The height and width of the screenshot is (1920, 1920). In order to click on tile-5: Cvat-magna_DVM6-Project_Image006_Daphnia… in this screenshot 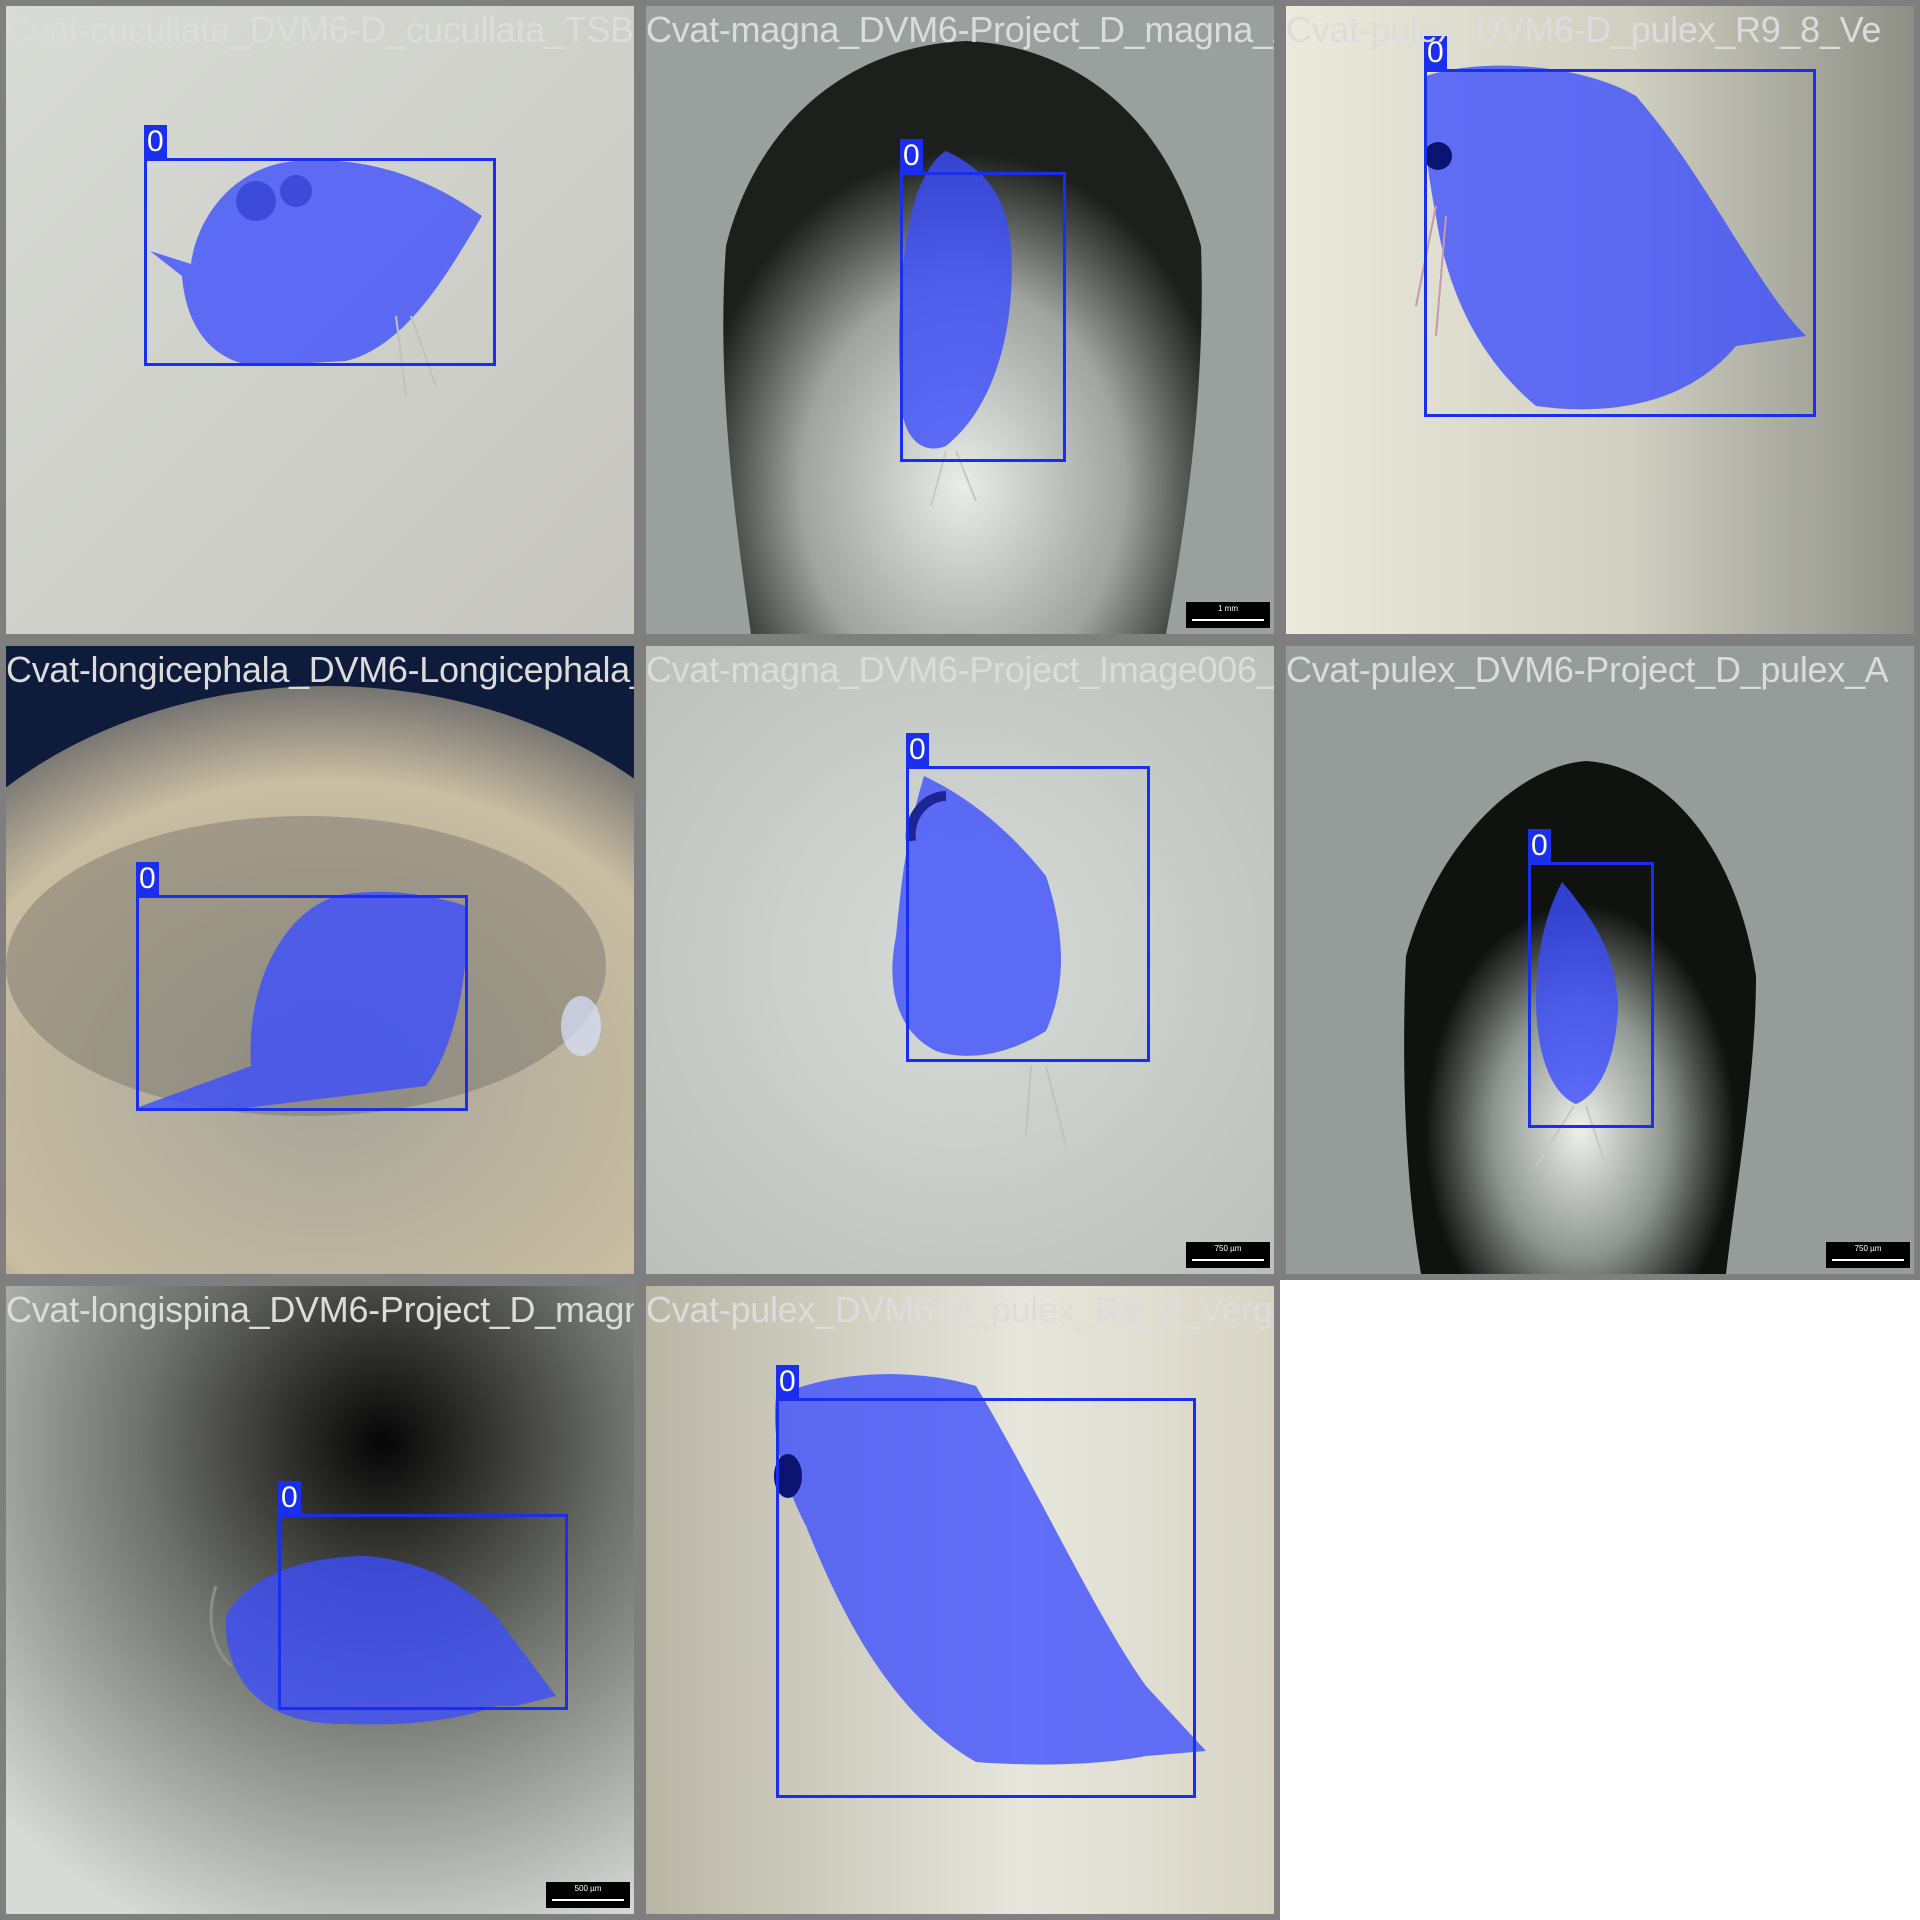, I will do `click(960, 960)`.